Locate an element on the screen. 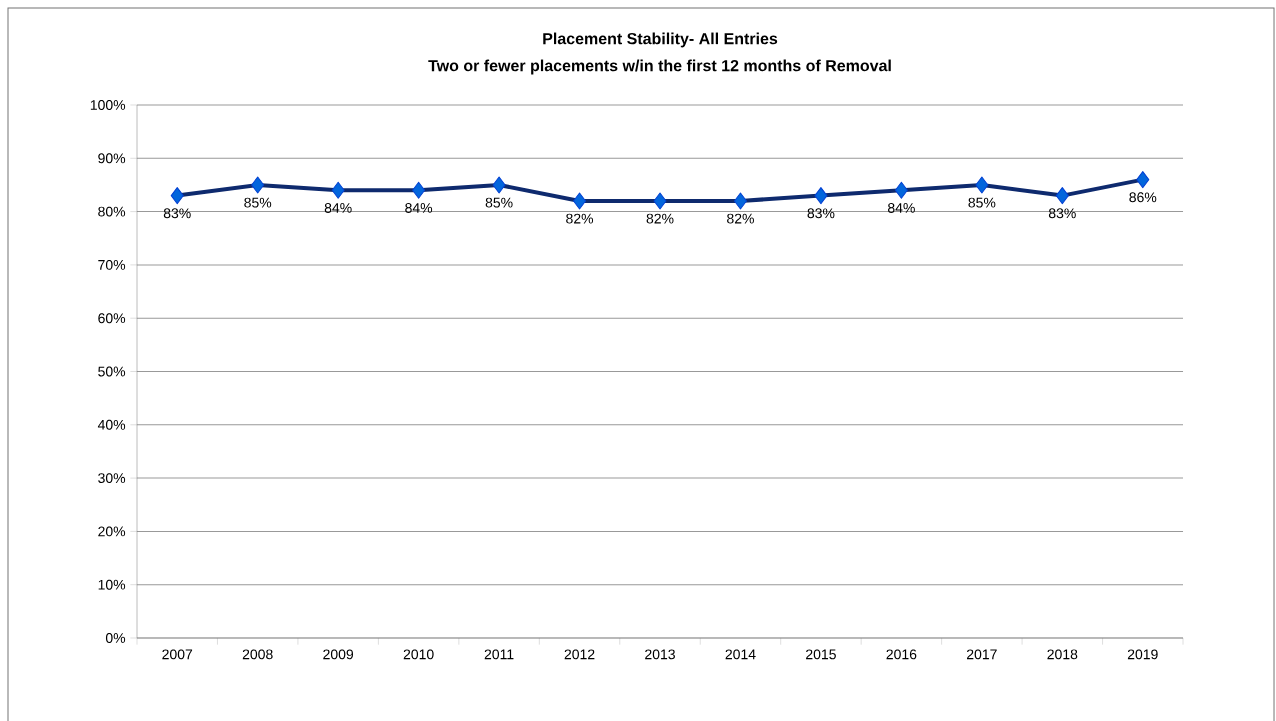 This screenshot has width=1276, height=721. y-tick-label: 10% is located at coordinates (112, 584).